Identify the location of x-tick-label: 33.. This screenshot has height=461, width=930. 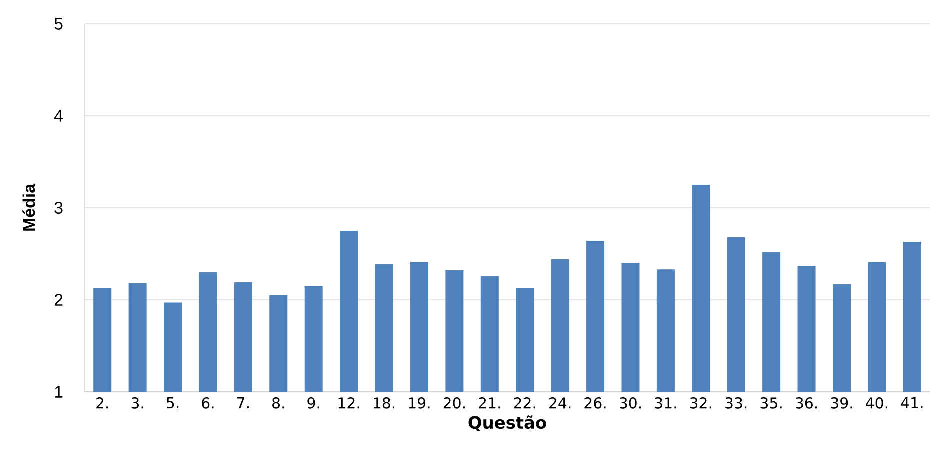
(736, 403).